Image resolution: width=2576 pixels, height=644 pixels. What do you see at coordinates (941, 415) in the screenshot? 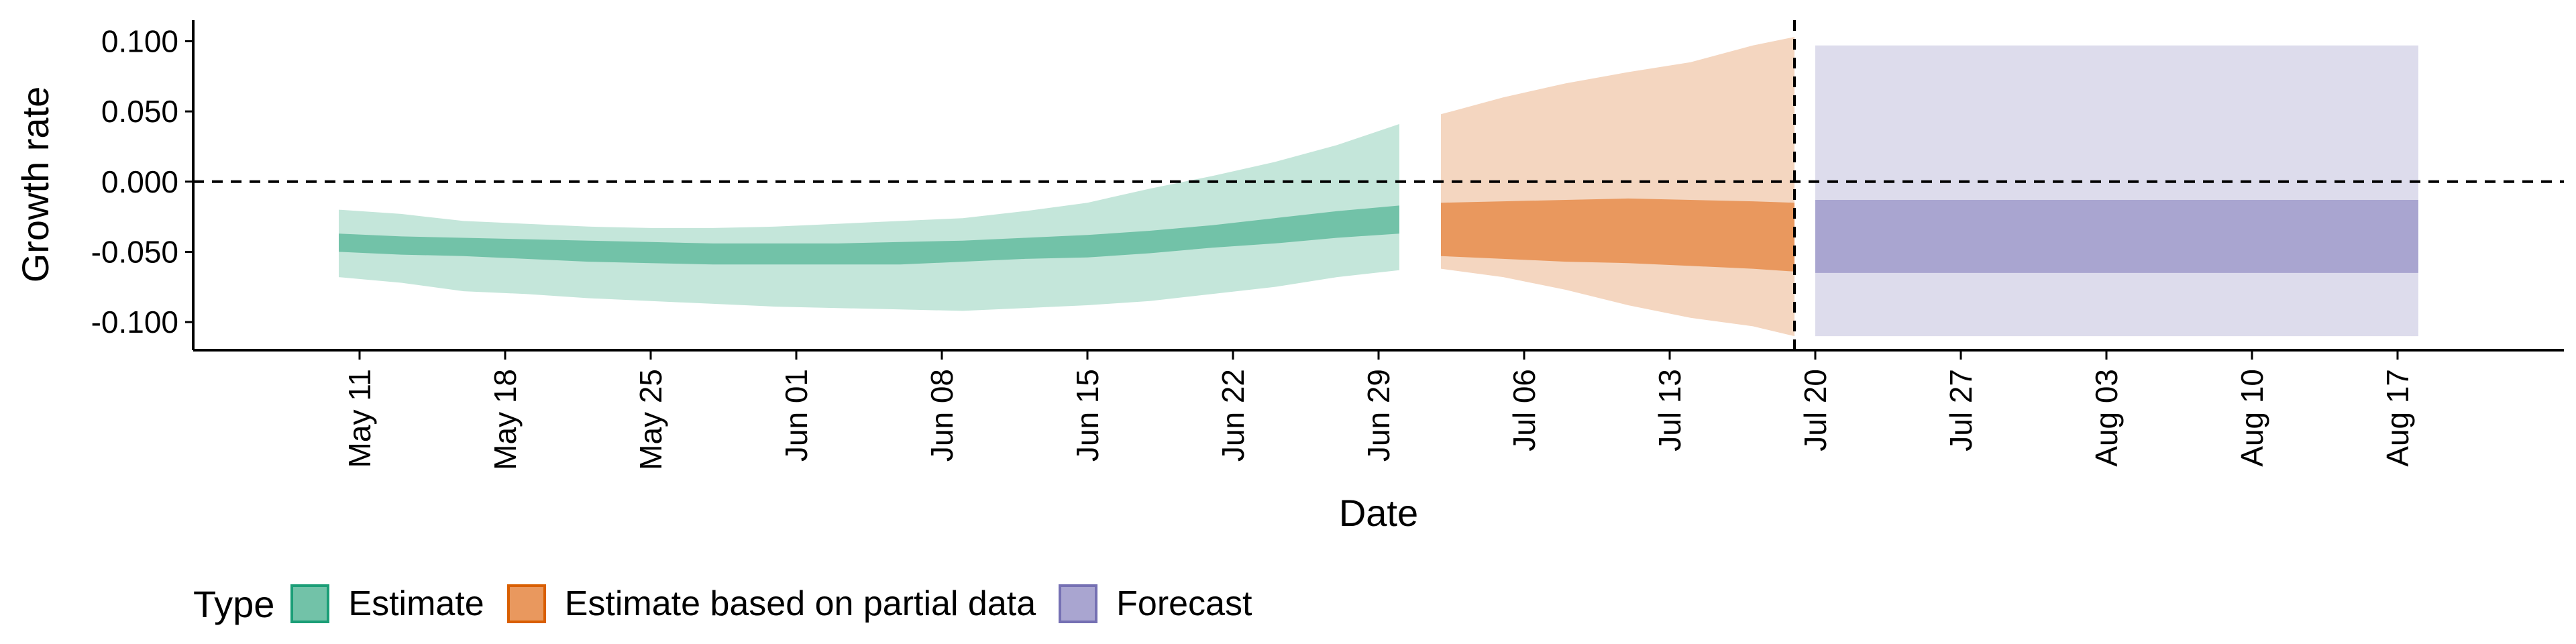
I see `x-tick-label: Jun 08` at bounding box center [941, 415].